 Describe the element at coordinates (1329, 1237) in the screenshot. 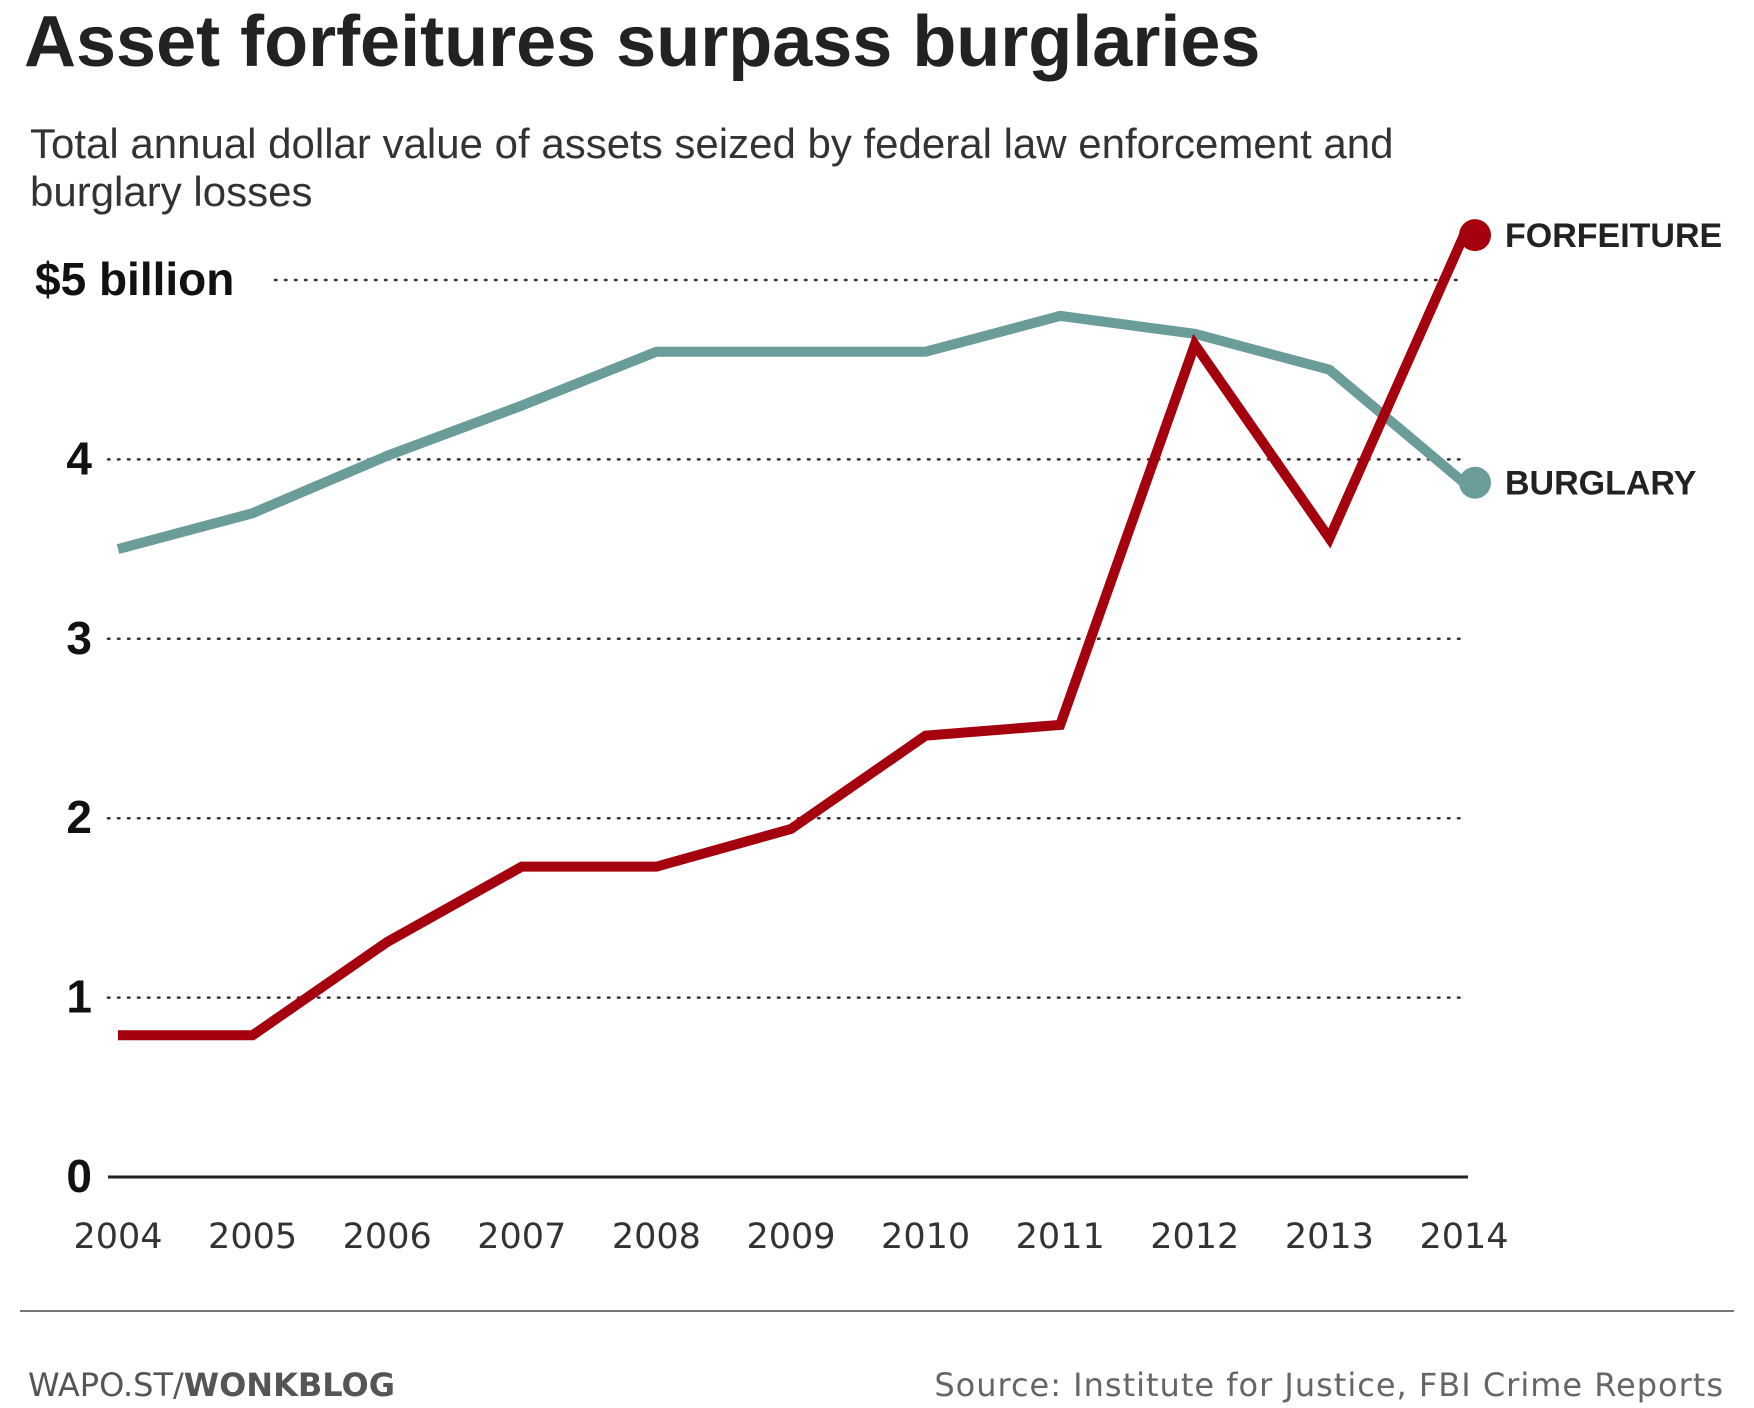

I see `x-tick-label: 2013` at that location.